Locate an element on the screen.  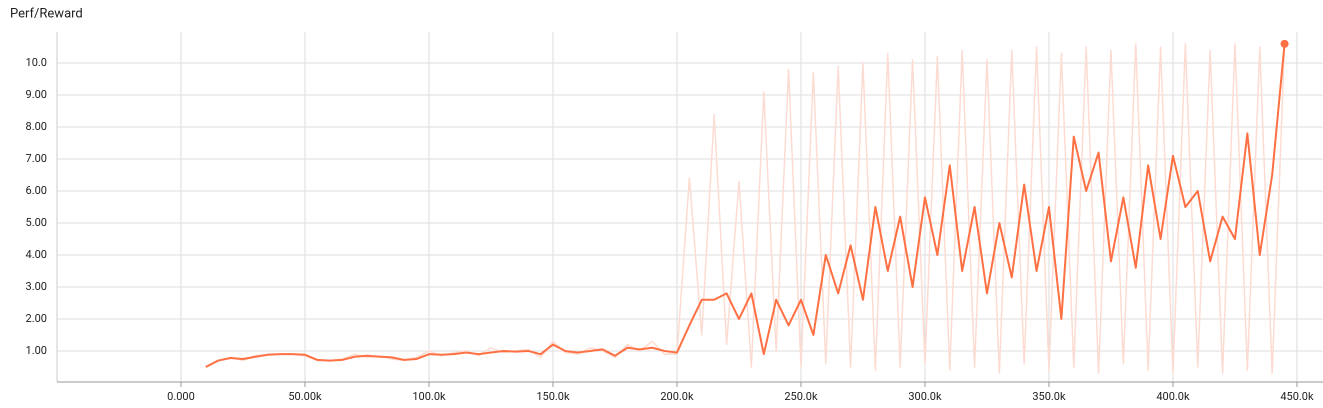
x-tick-label: 400.0k is located at coordinates (1173, 396).